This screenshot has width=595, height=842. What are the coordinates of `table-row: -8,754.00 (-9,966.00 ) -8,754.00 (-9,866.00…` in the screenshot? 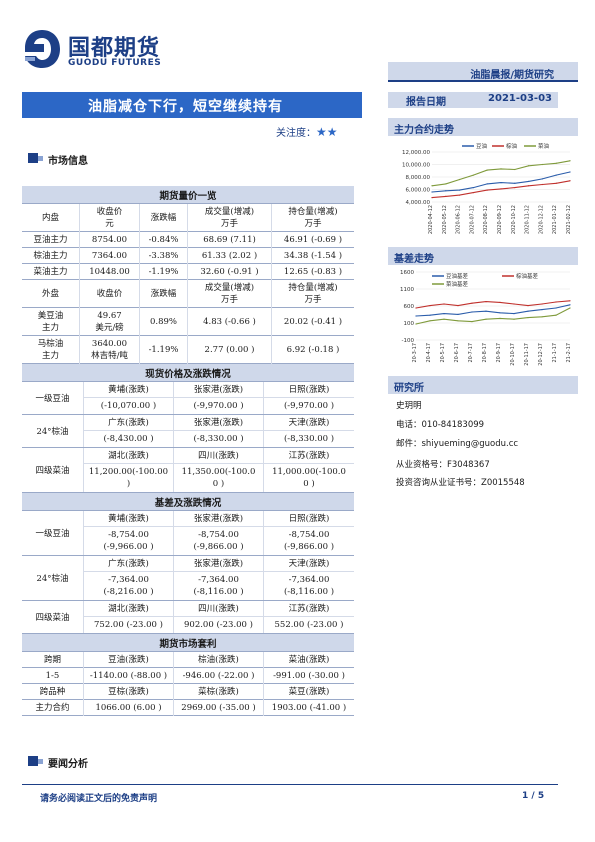 It's located at (219, 541).